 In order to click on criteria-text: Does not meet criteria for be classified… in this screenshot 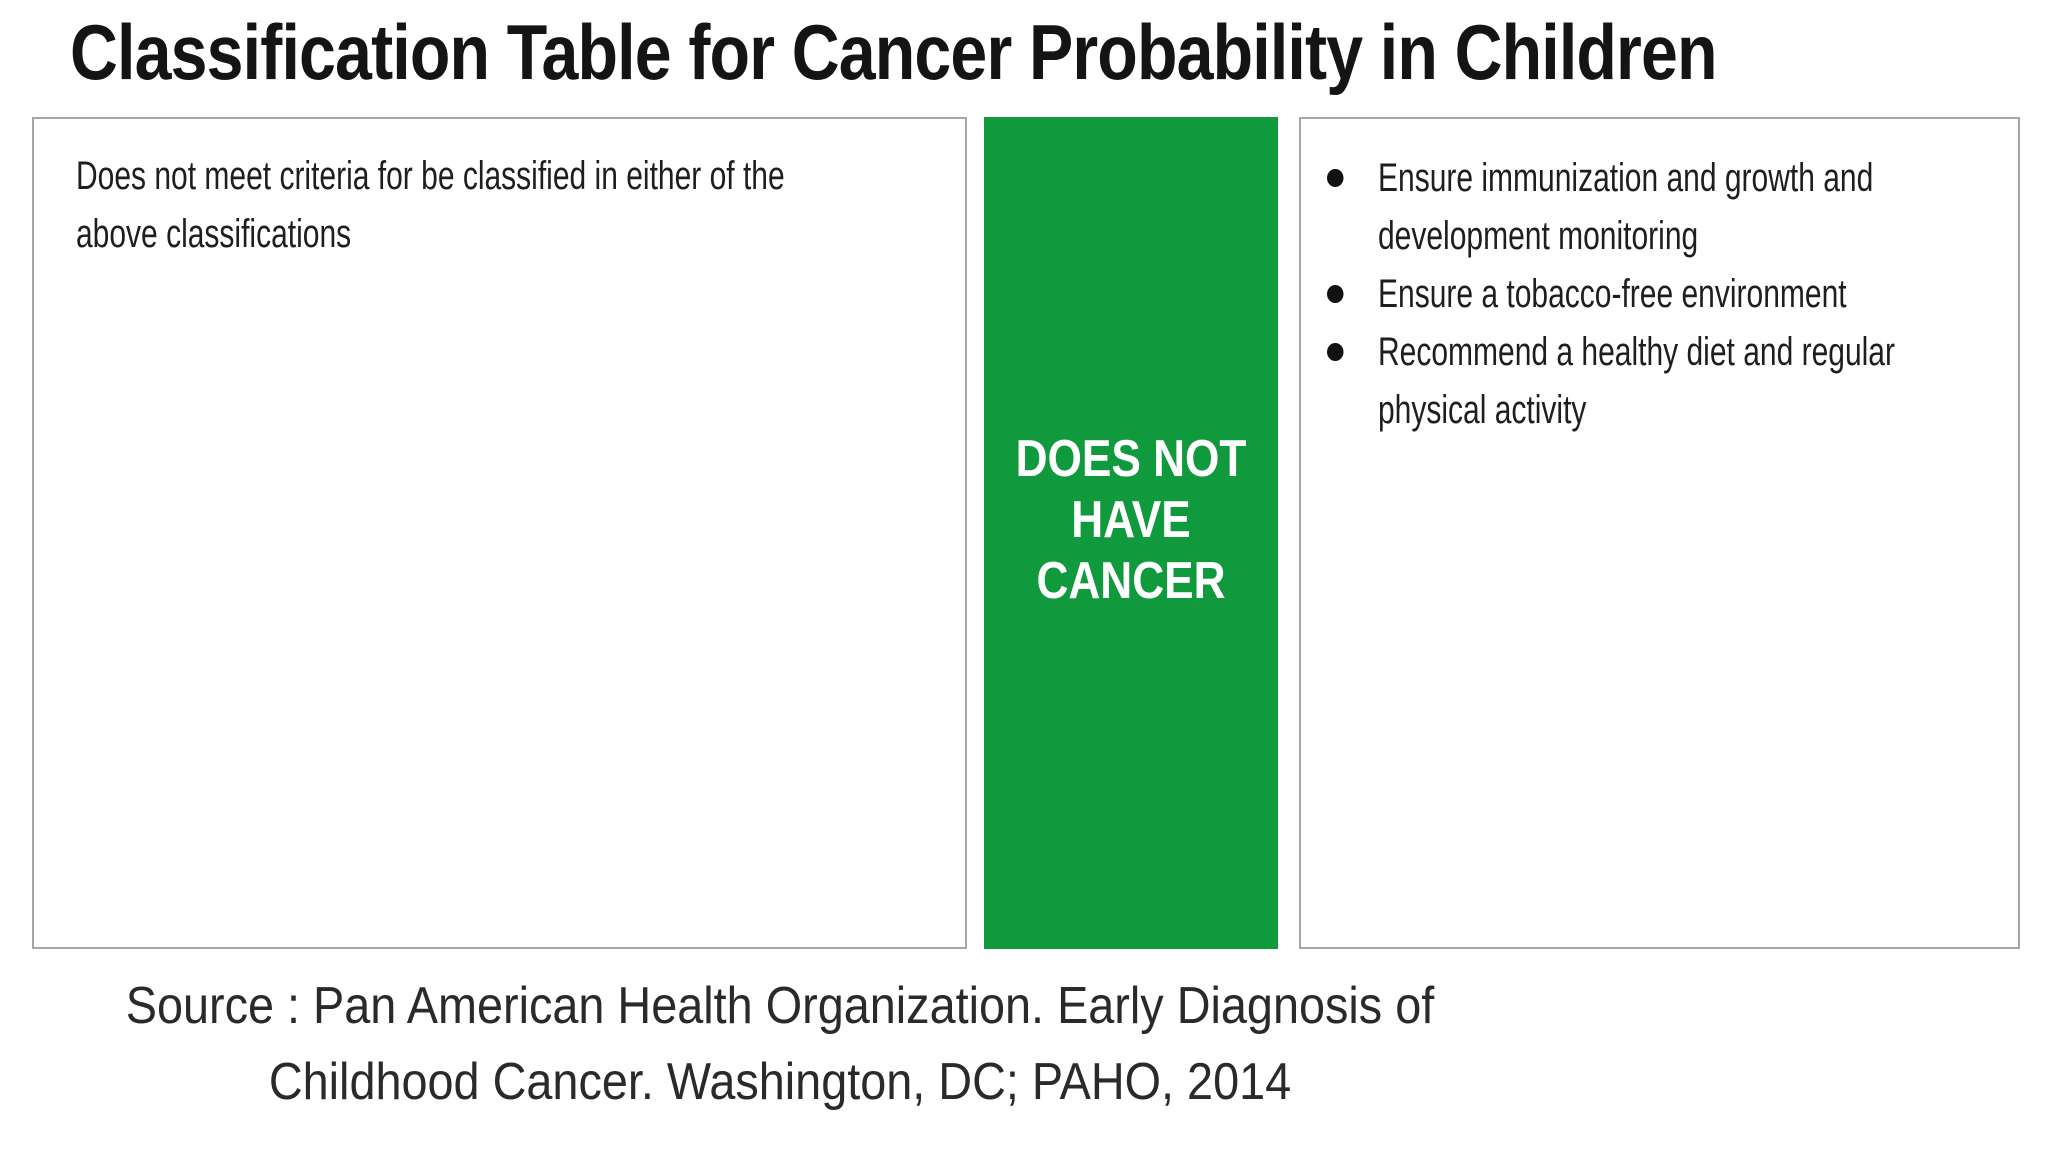, I will do `click(430, 205)`.